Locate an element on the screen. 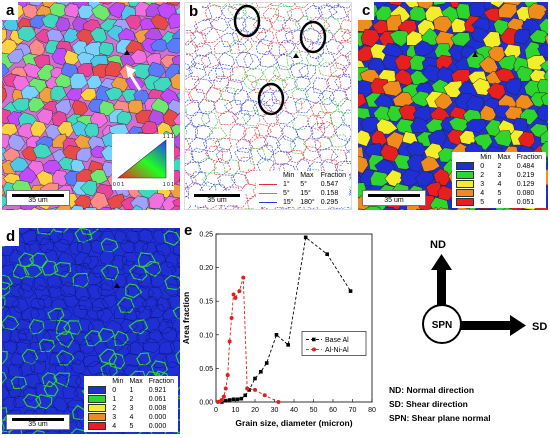  legend-max: 4 is located at coordinates (131, 417).